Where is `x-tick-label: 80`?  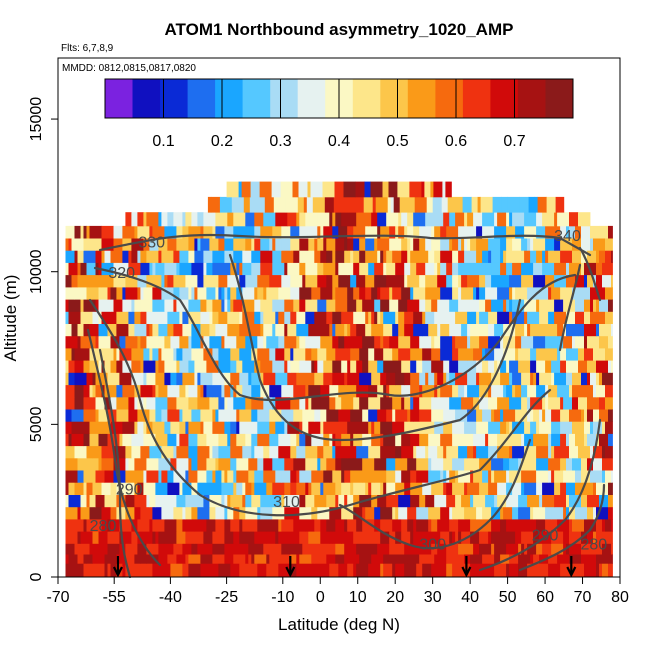 x-tick-label: 80 is located at coordinates (620, 597).